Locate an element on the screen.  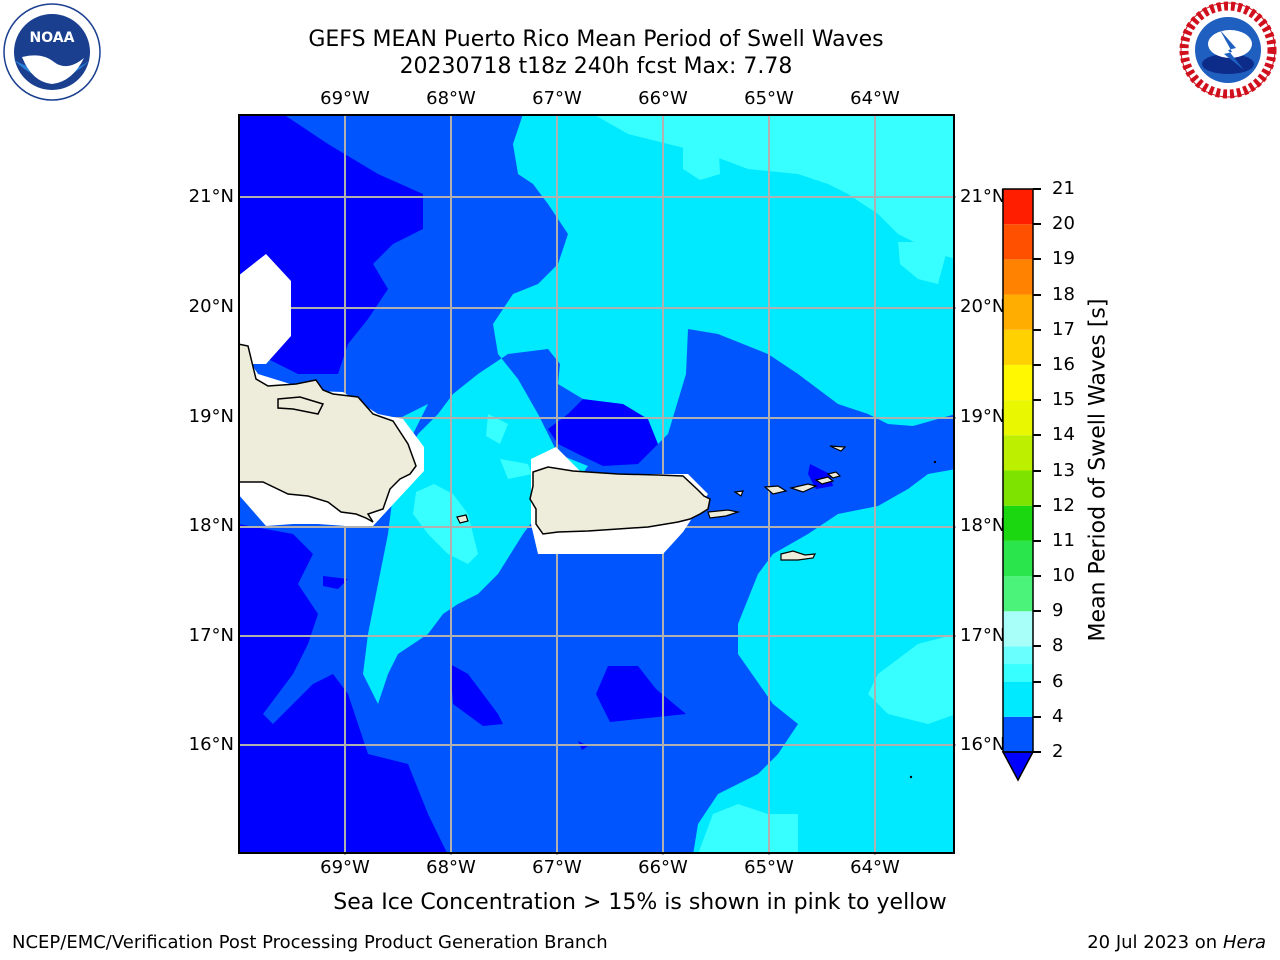
lon-label-bottom: 65°W is located at coordinates (769, 867).